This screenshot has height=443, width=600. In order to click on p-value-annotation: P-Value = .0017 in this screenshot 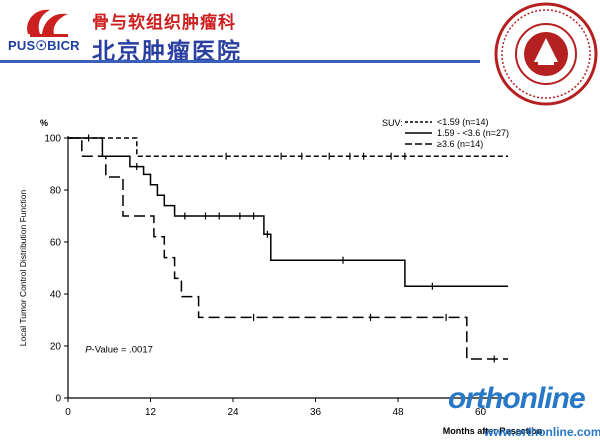, I will do `click(119, 350)`.